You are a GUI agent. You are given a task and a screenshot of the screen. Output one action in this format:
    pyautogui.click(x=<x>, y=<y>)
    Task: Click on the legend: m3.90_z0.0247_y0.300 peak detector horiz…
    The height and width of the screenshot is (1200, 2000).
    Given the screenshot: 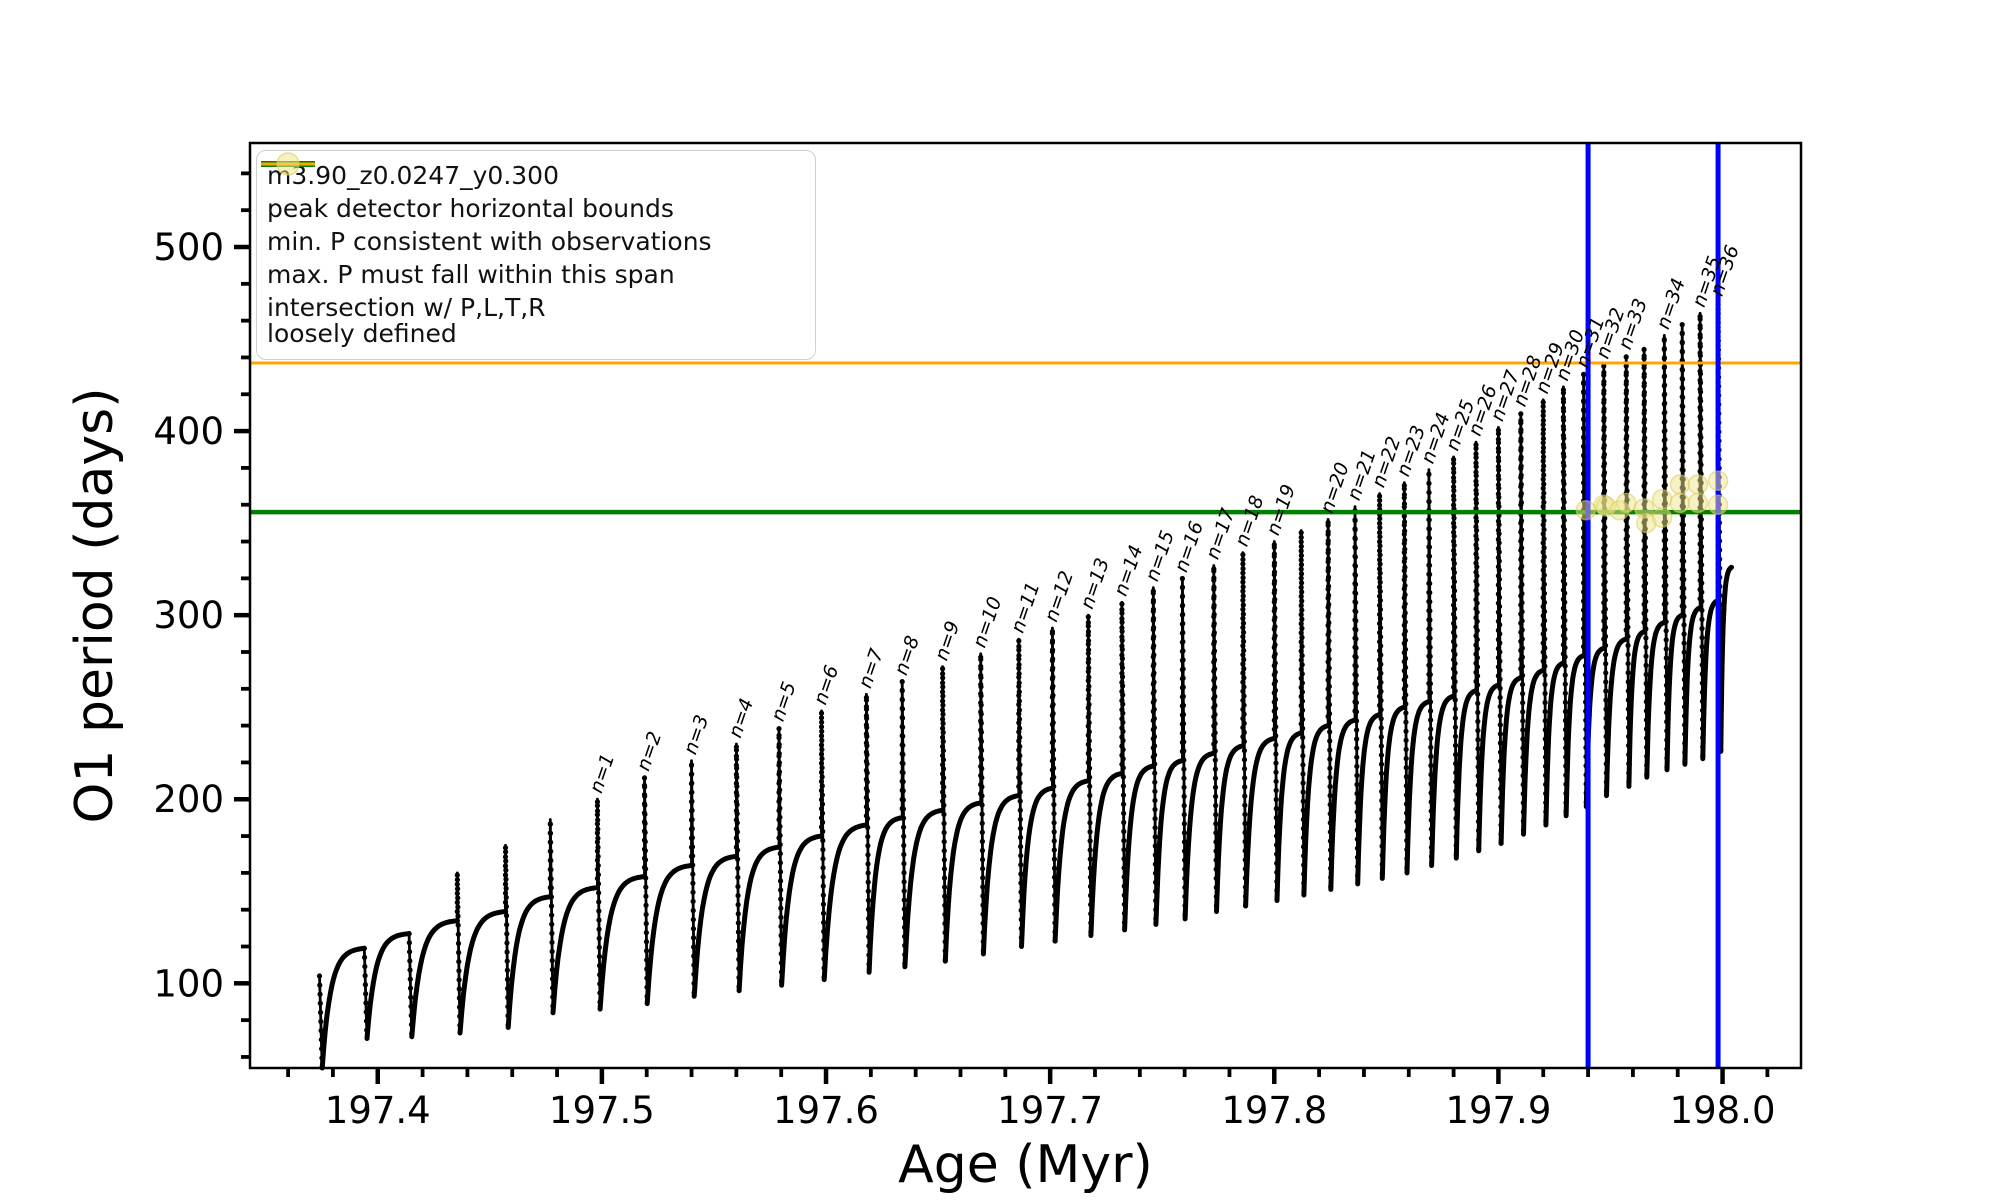 What is the action you would take?
    pyautogui.click(x=536, y=255)
    